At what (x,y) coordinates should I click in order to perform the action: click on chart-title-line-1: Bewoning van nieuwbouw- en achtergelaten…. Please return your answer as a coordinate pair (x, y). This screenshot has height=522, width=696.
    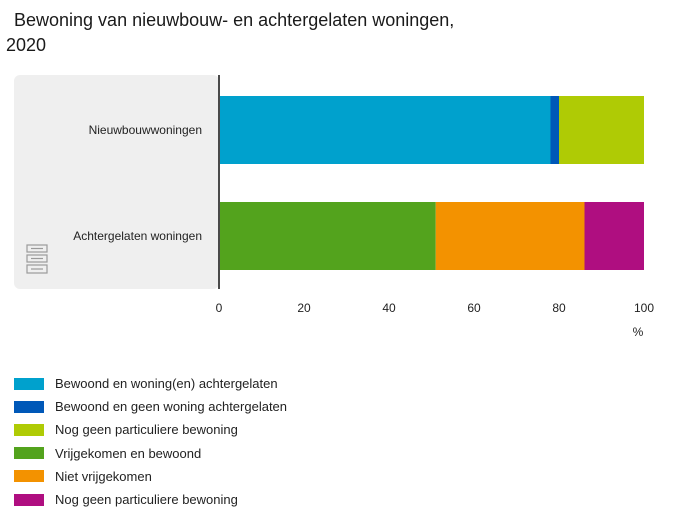
    Looking at the image, I should click on (234, 20).